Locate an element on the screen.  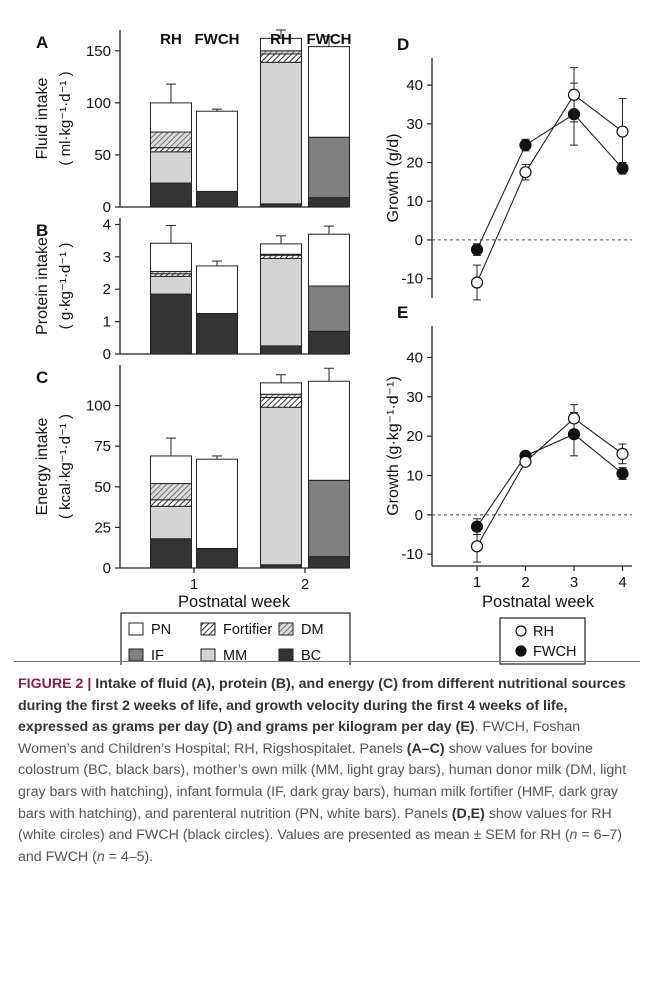
data-point-fwch is located at coordinates (525, 145).